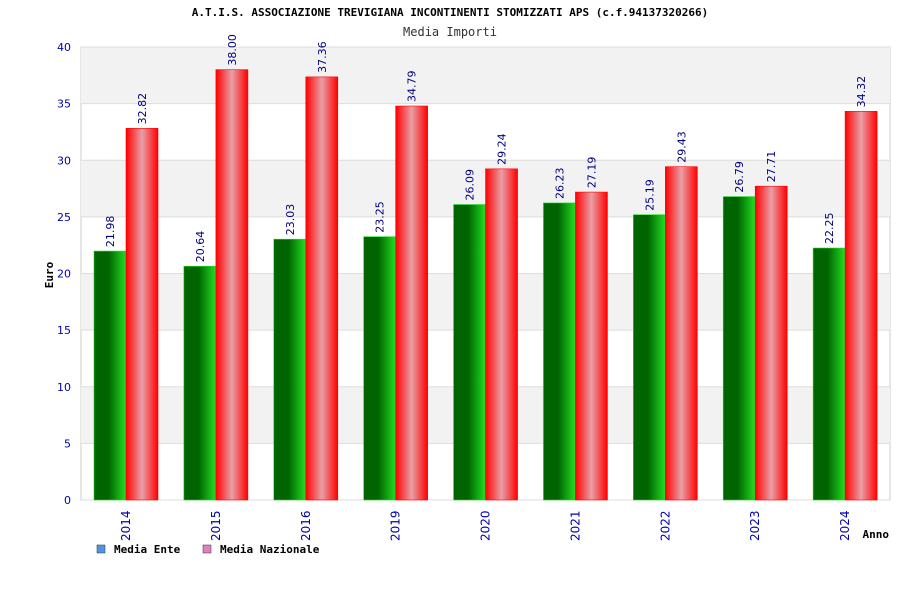  What do you see at coordinates (216, 525) in the screenshot?
I see `x-tick-label: 2015` at bounding box center [216, 525].